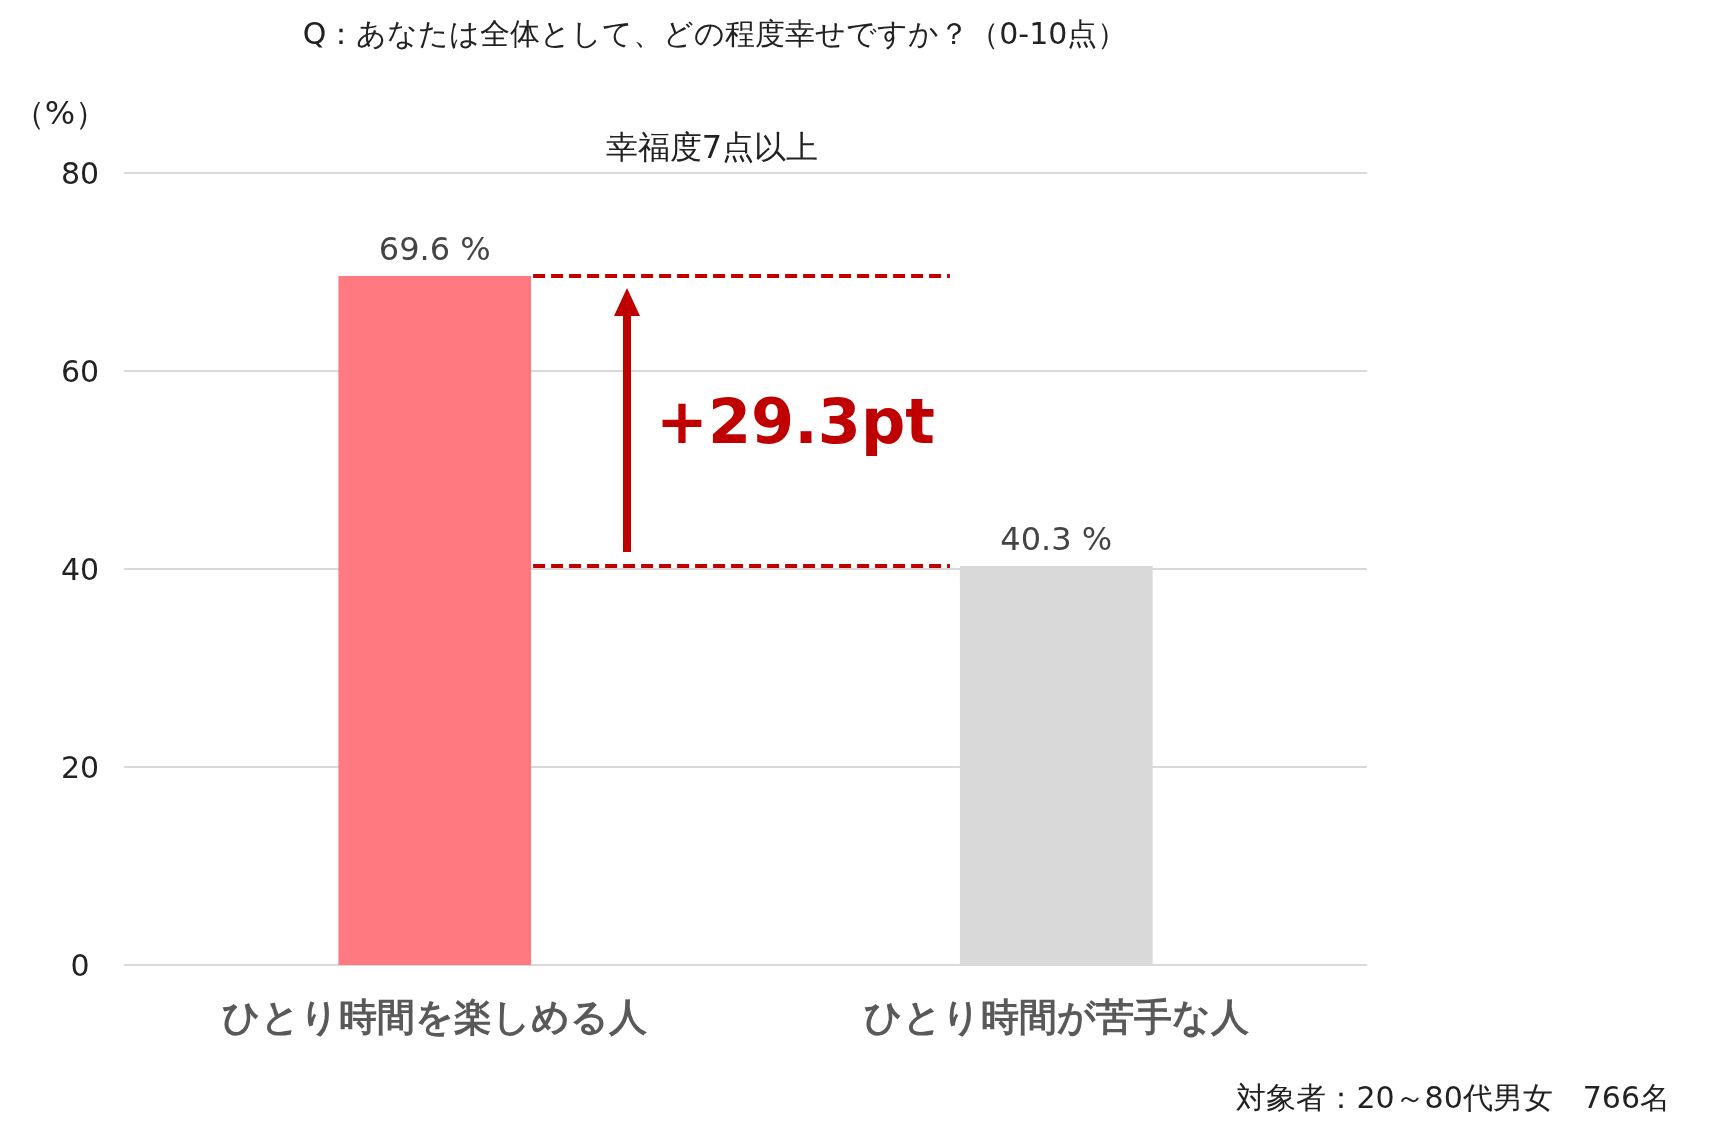 The width and height of the screenshot is (1709, 1136). Describe the element at coordinates (80, 965) in the screenshot. I see `y-tick-label: 0` at that location.